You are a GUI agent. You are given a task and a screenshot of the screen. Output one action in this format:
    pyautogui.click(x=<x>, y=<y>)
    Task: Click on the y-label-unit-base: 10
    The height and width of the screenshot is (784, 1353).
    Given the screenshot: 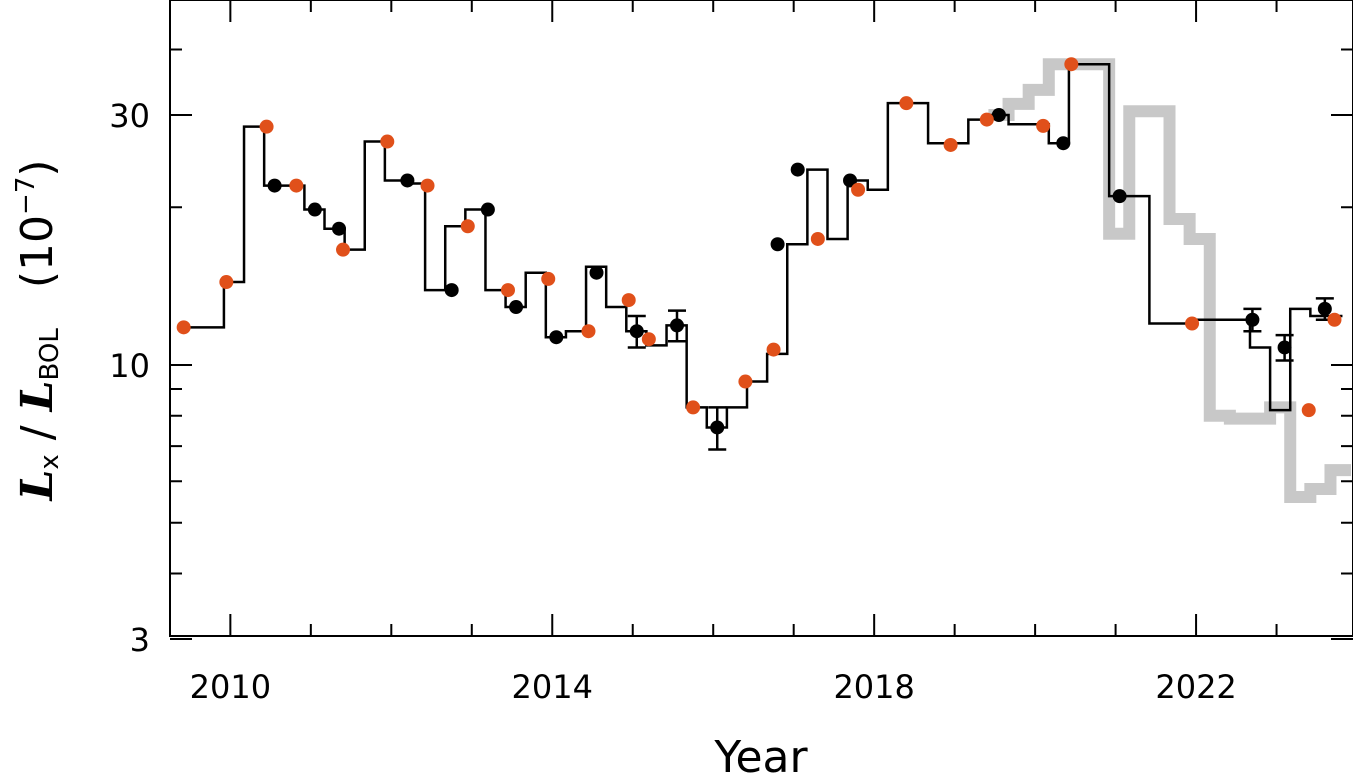 What is the action you would take?
    pyautogui.click(x=37, y=242)
    